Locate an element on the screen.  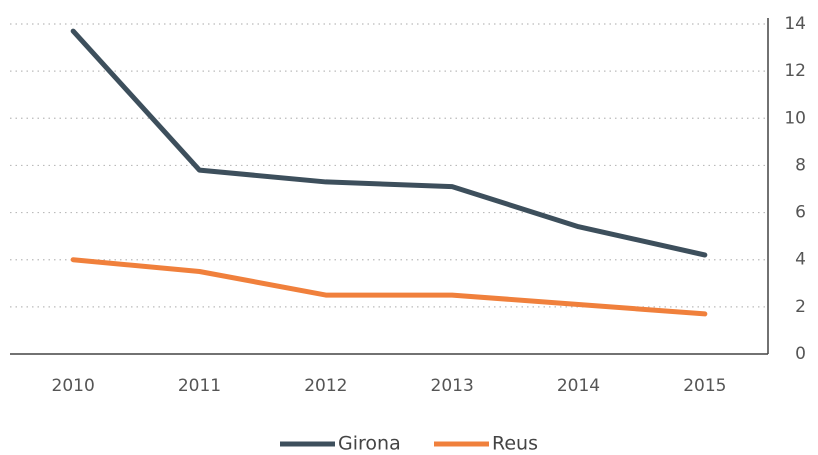
legend-label: Reus is located at coordinates (515, 444).